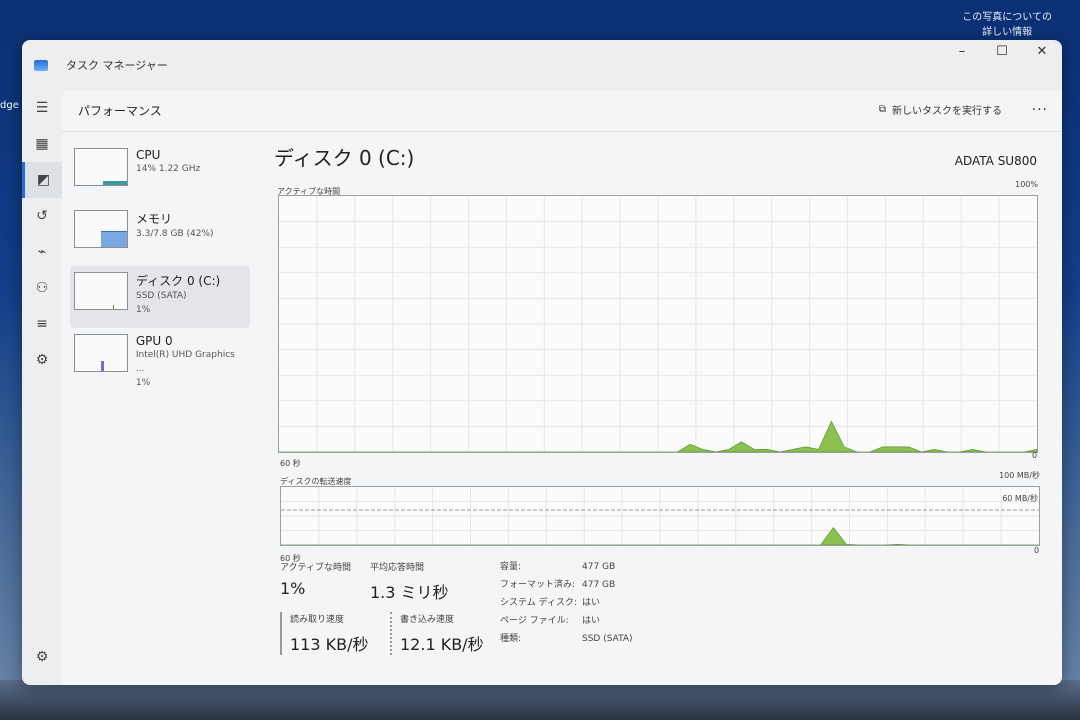 This screenshot has height=720, width=1080. I want to click on stat-write-speed: 書き込み速度 12.1 KB/秒, so click(437, 633).